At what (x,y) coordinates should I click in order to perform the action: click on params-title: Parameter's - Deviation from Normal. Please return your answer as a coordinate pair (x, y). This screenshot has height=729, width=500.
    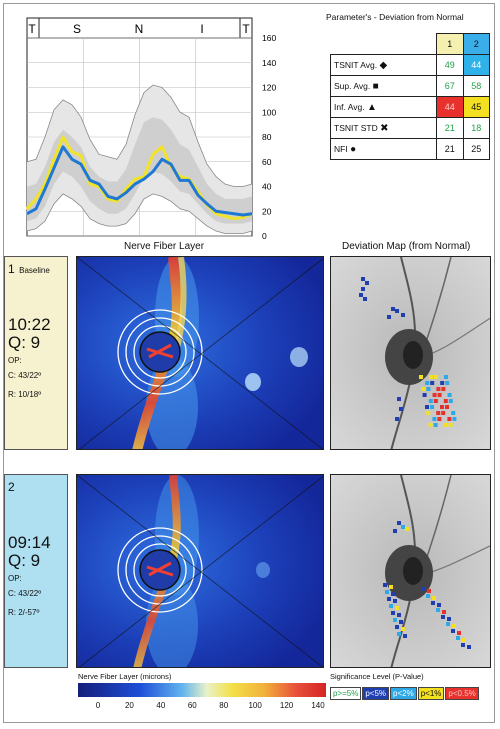
    Looking at the image, I should click on (395, 17).